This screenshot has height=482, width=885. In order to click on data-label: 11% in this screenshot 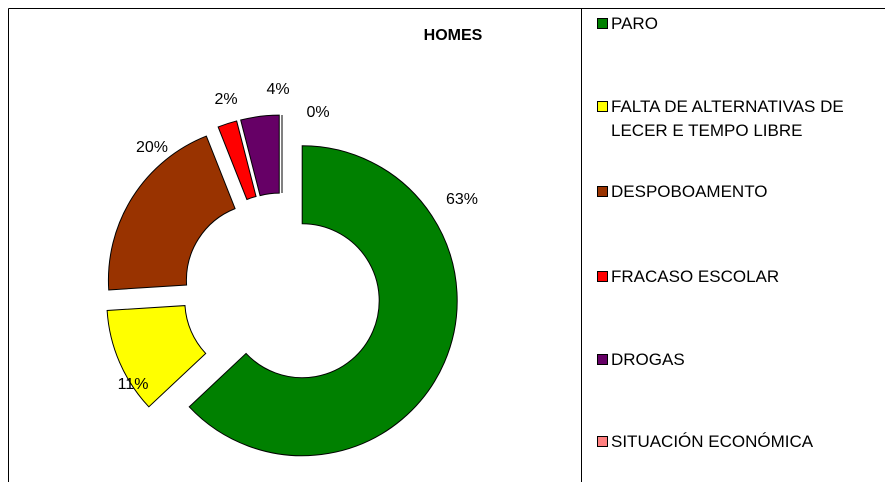, I will do `click(133, 384)`.